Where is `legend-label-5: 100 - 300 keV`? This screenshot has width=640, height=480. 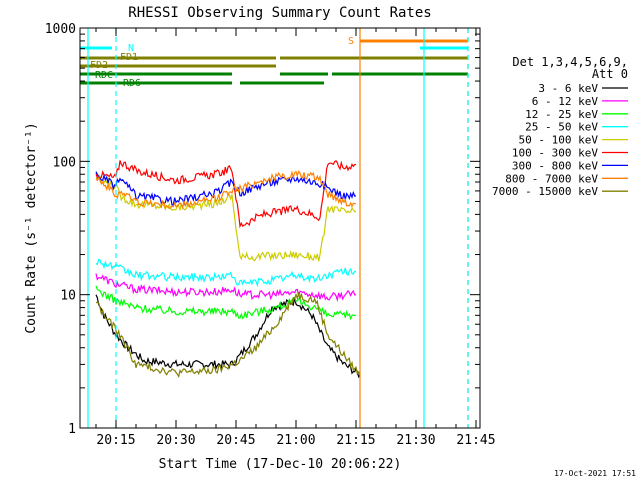 legend-label-5: 100 - 300 keV is located at coordinates (555, 153).